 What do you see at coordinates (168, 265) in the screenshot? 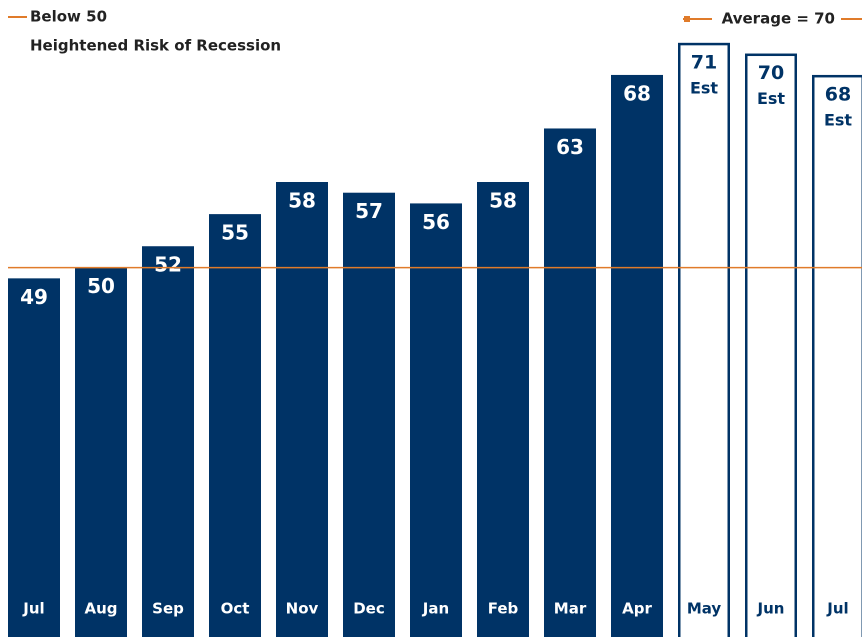
I see `data-label: 52` at bounding box center [168, 265].